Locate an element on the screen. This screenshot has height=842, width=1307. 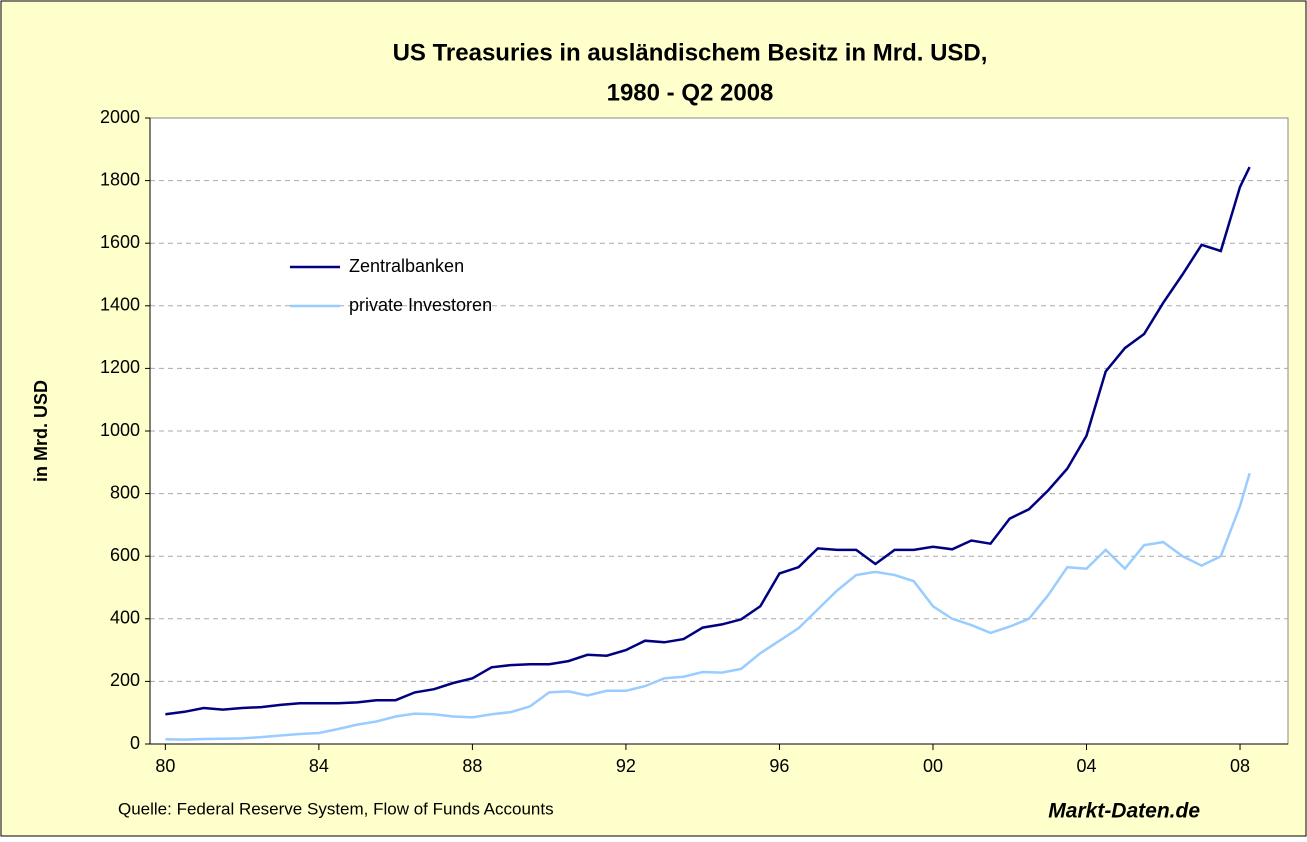
y-tick-label: 200 is located at coordinates (125, 680).